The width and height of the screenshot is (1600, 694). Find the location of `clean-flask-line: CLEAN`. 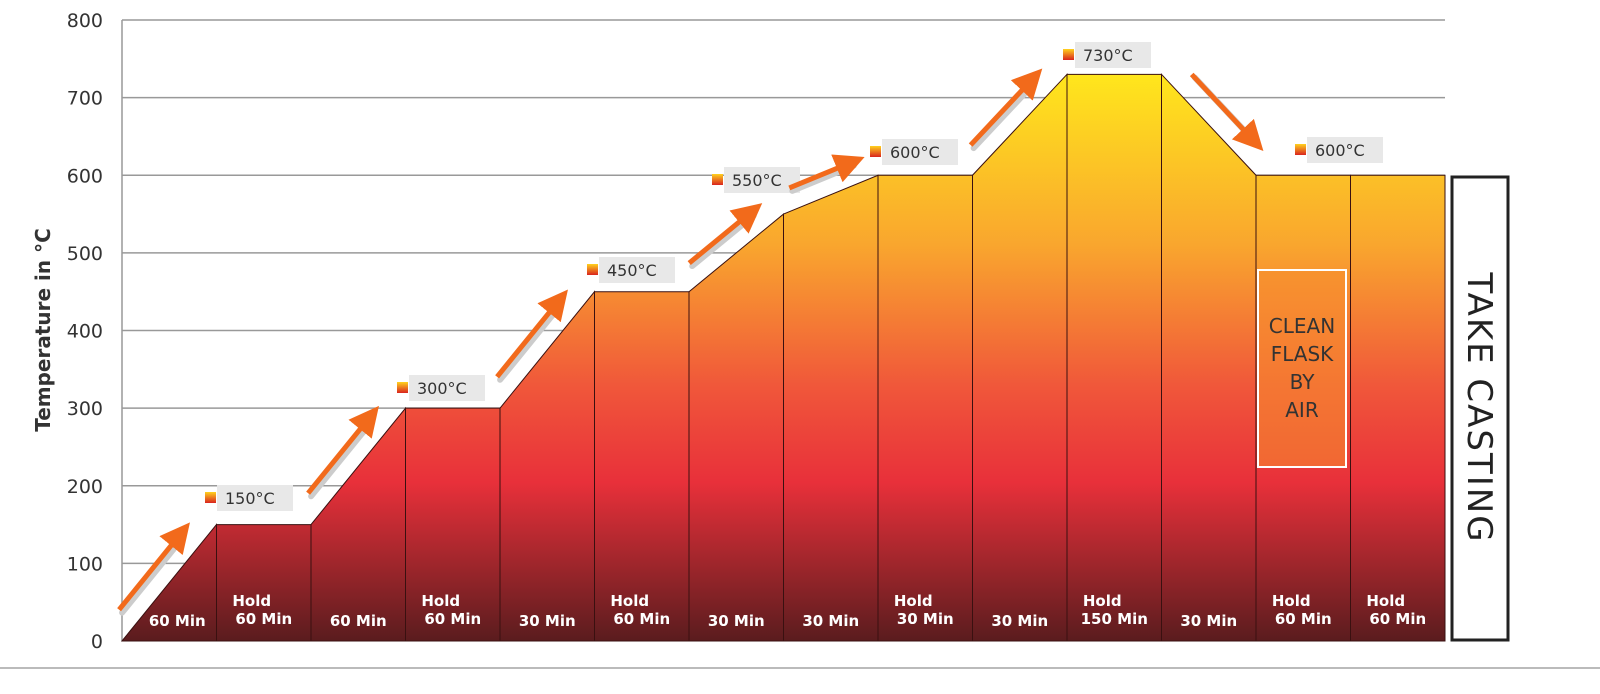

clean-flask-line: CLEAN is located at coordinates (1302, 326).